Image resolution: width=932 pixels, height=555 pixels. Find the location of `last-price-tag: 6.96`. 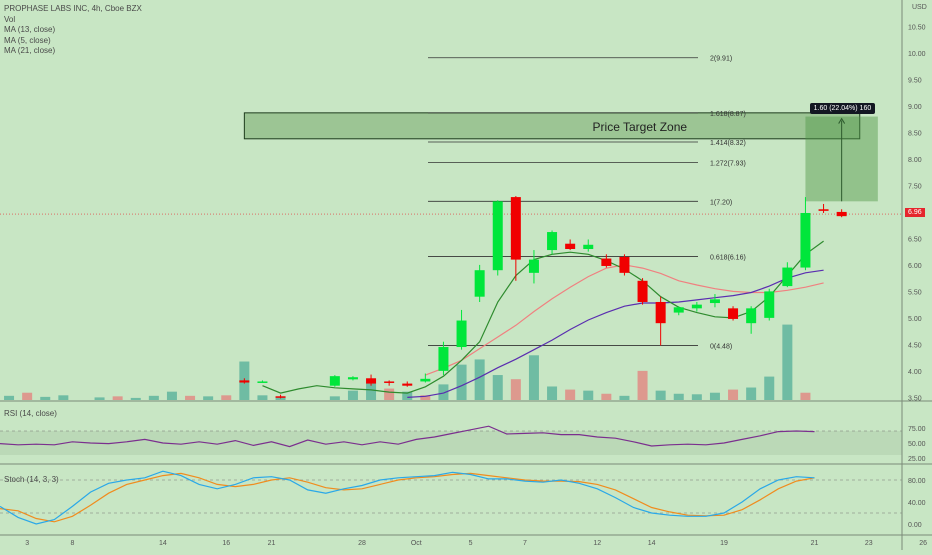

last-price-tag: 6.96 is located at coordinates (915, 213).